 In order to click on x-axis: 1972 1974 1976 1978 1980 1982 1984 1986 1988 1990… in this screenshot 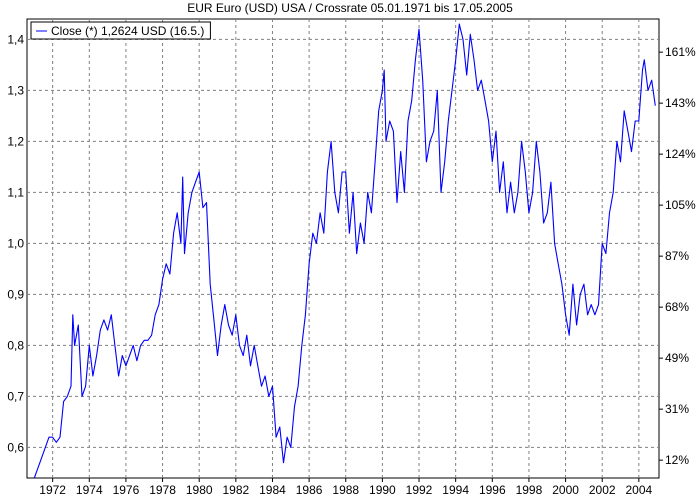, I will do `click(346, 487)`.